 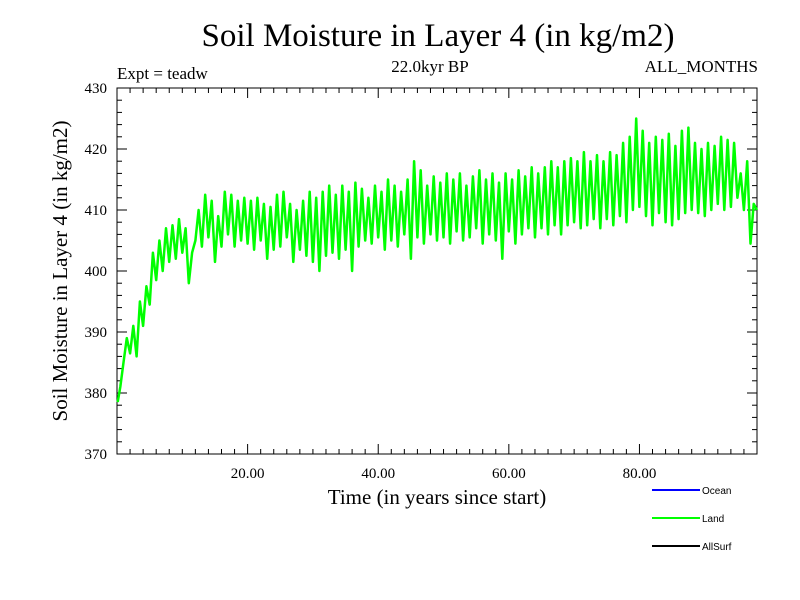 What do you see at coordinates (96, 211) in the screenshot?
I see `y-tick-label: 410` at bounding box center [96, 211].